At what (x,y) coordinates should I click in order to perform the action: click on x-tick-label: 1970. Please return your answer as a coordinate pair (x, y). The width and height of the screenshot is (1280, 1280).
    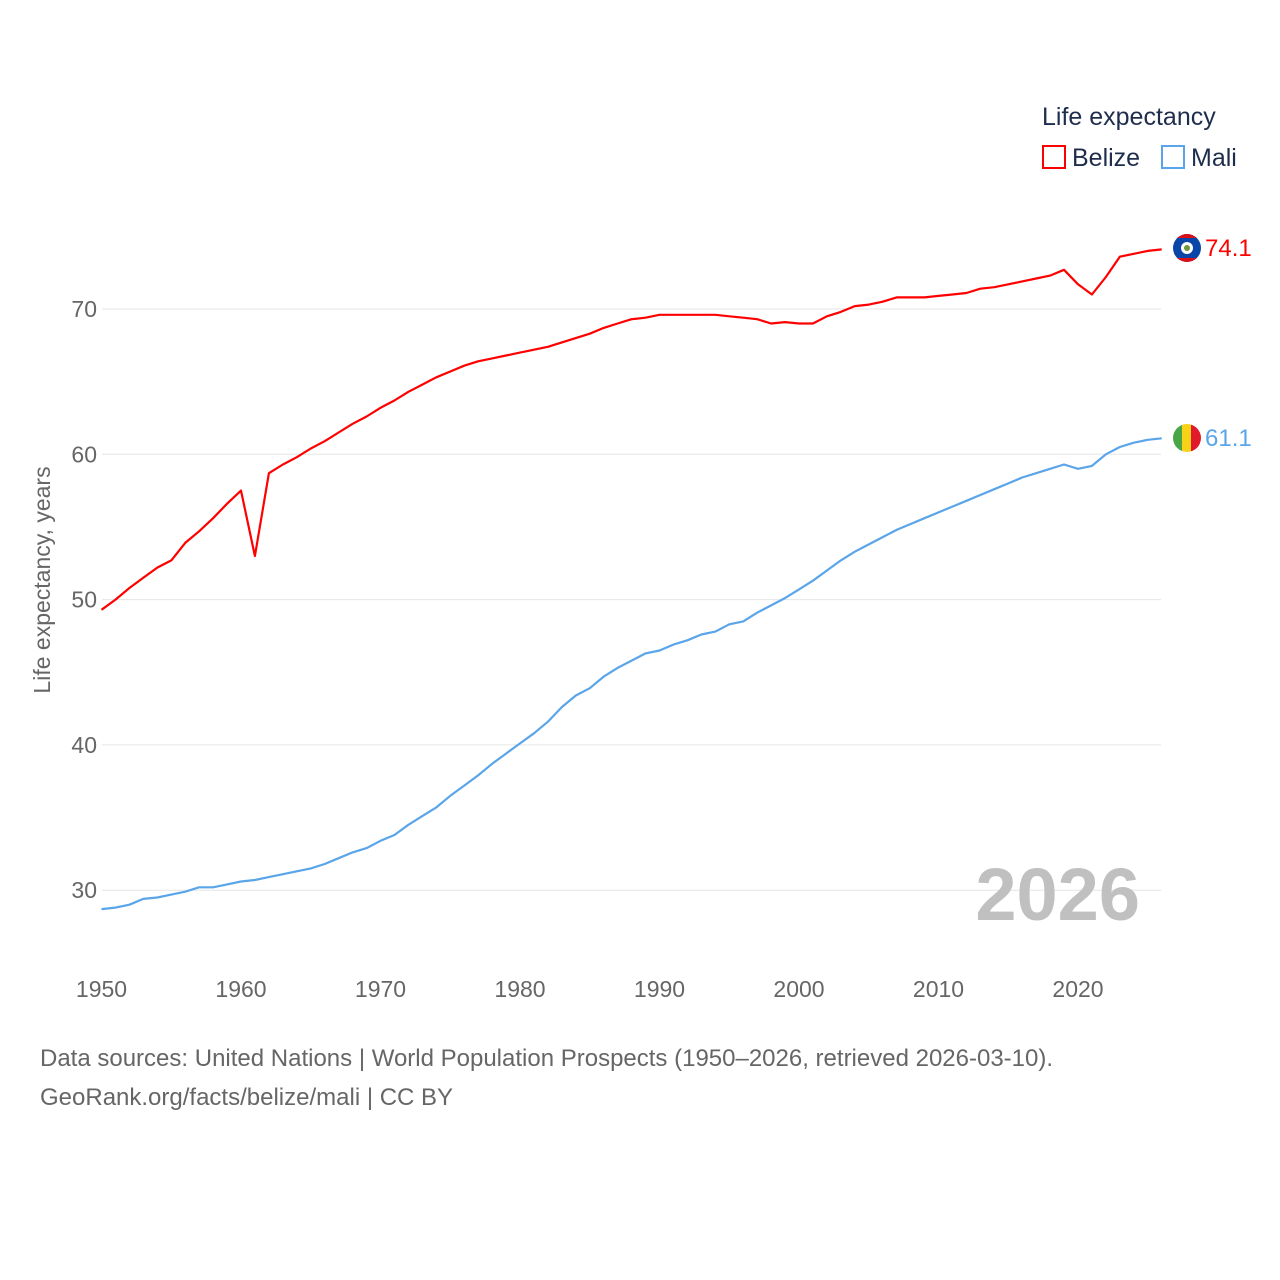
    Looking at the image, I should click on (380, 989).